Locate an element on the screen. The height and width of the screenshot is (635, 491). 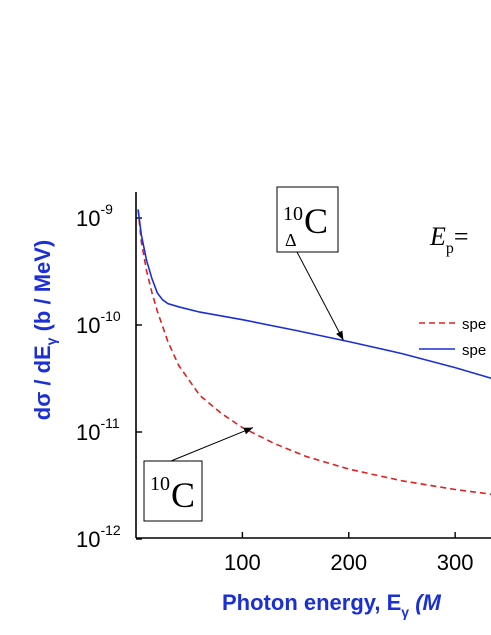
x-tick-label: 100 is located at coordinates (242, 562).